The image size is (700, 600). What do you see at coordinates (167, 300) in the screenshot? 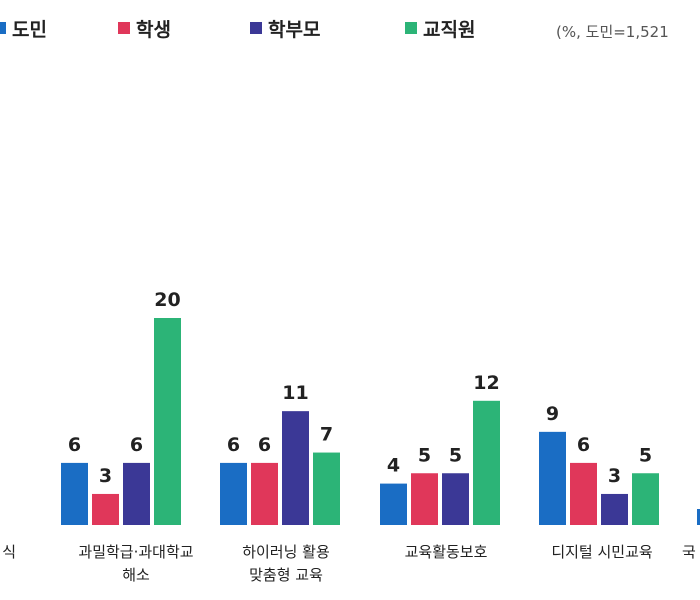
I see `value-label-3-1: 20` at bounding box center [167, 300].